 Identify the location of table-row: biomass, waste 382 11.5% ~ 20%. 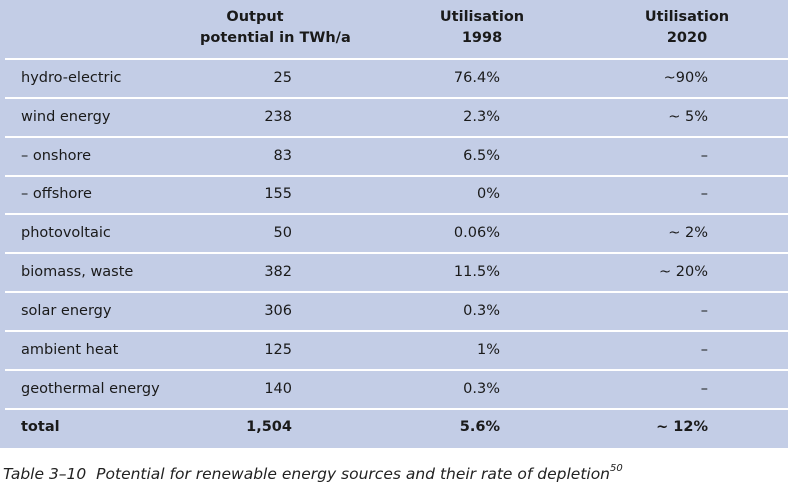
(394, 272).